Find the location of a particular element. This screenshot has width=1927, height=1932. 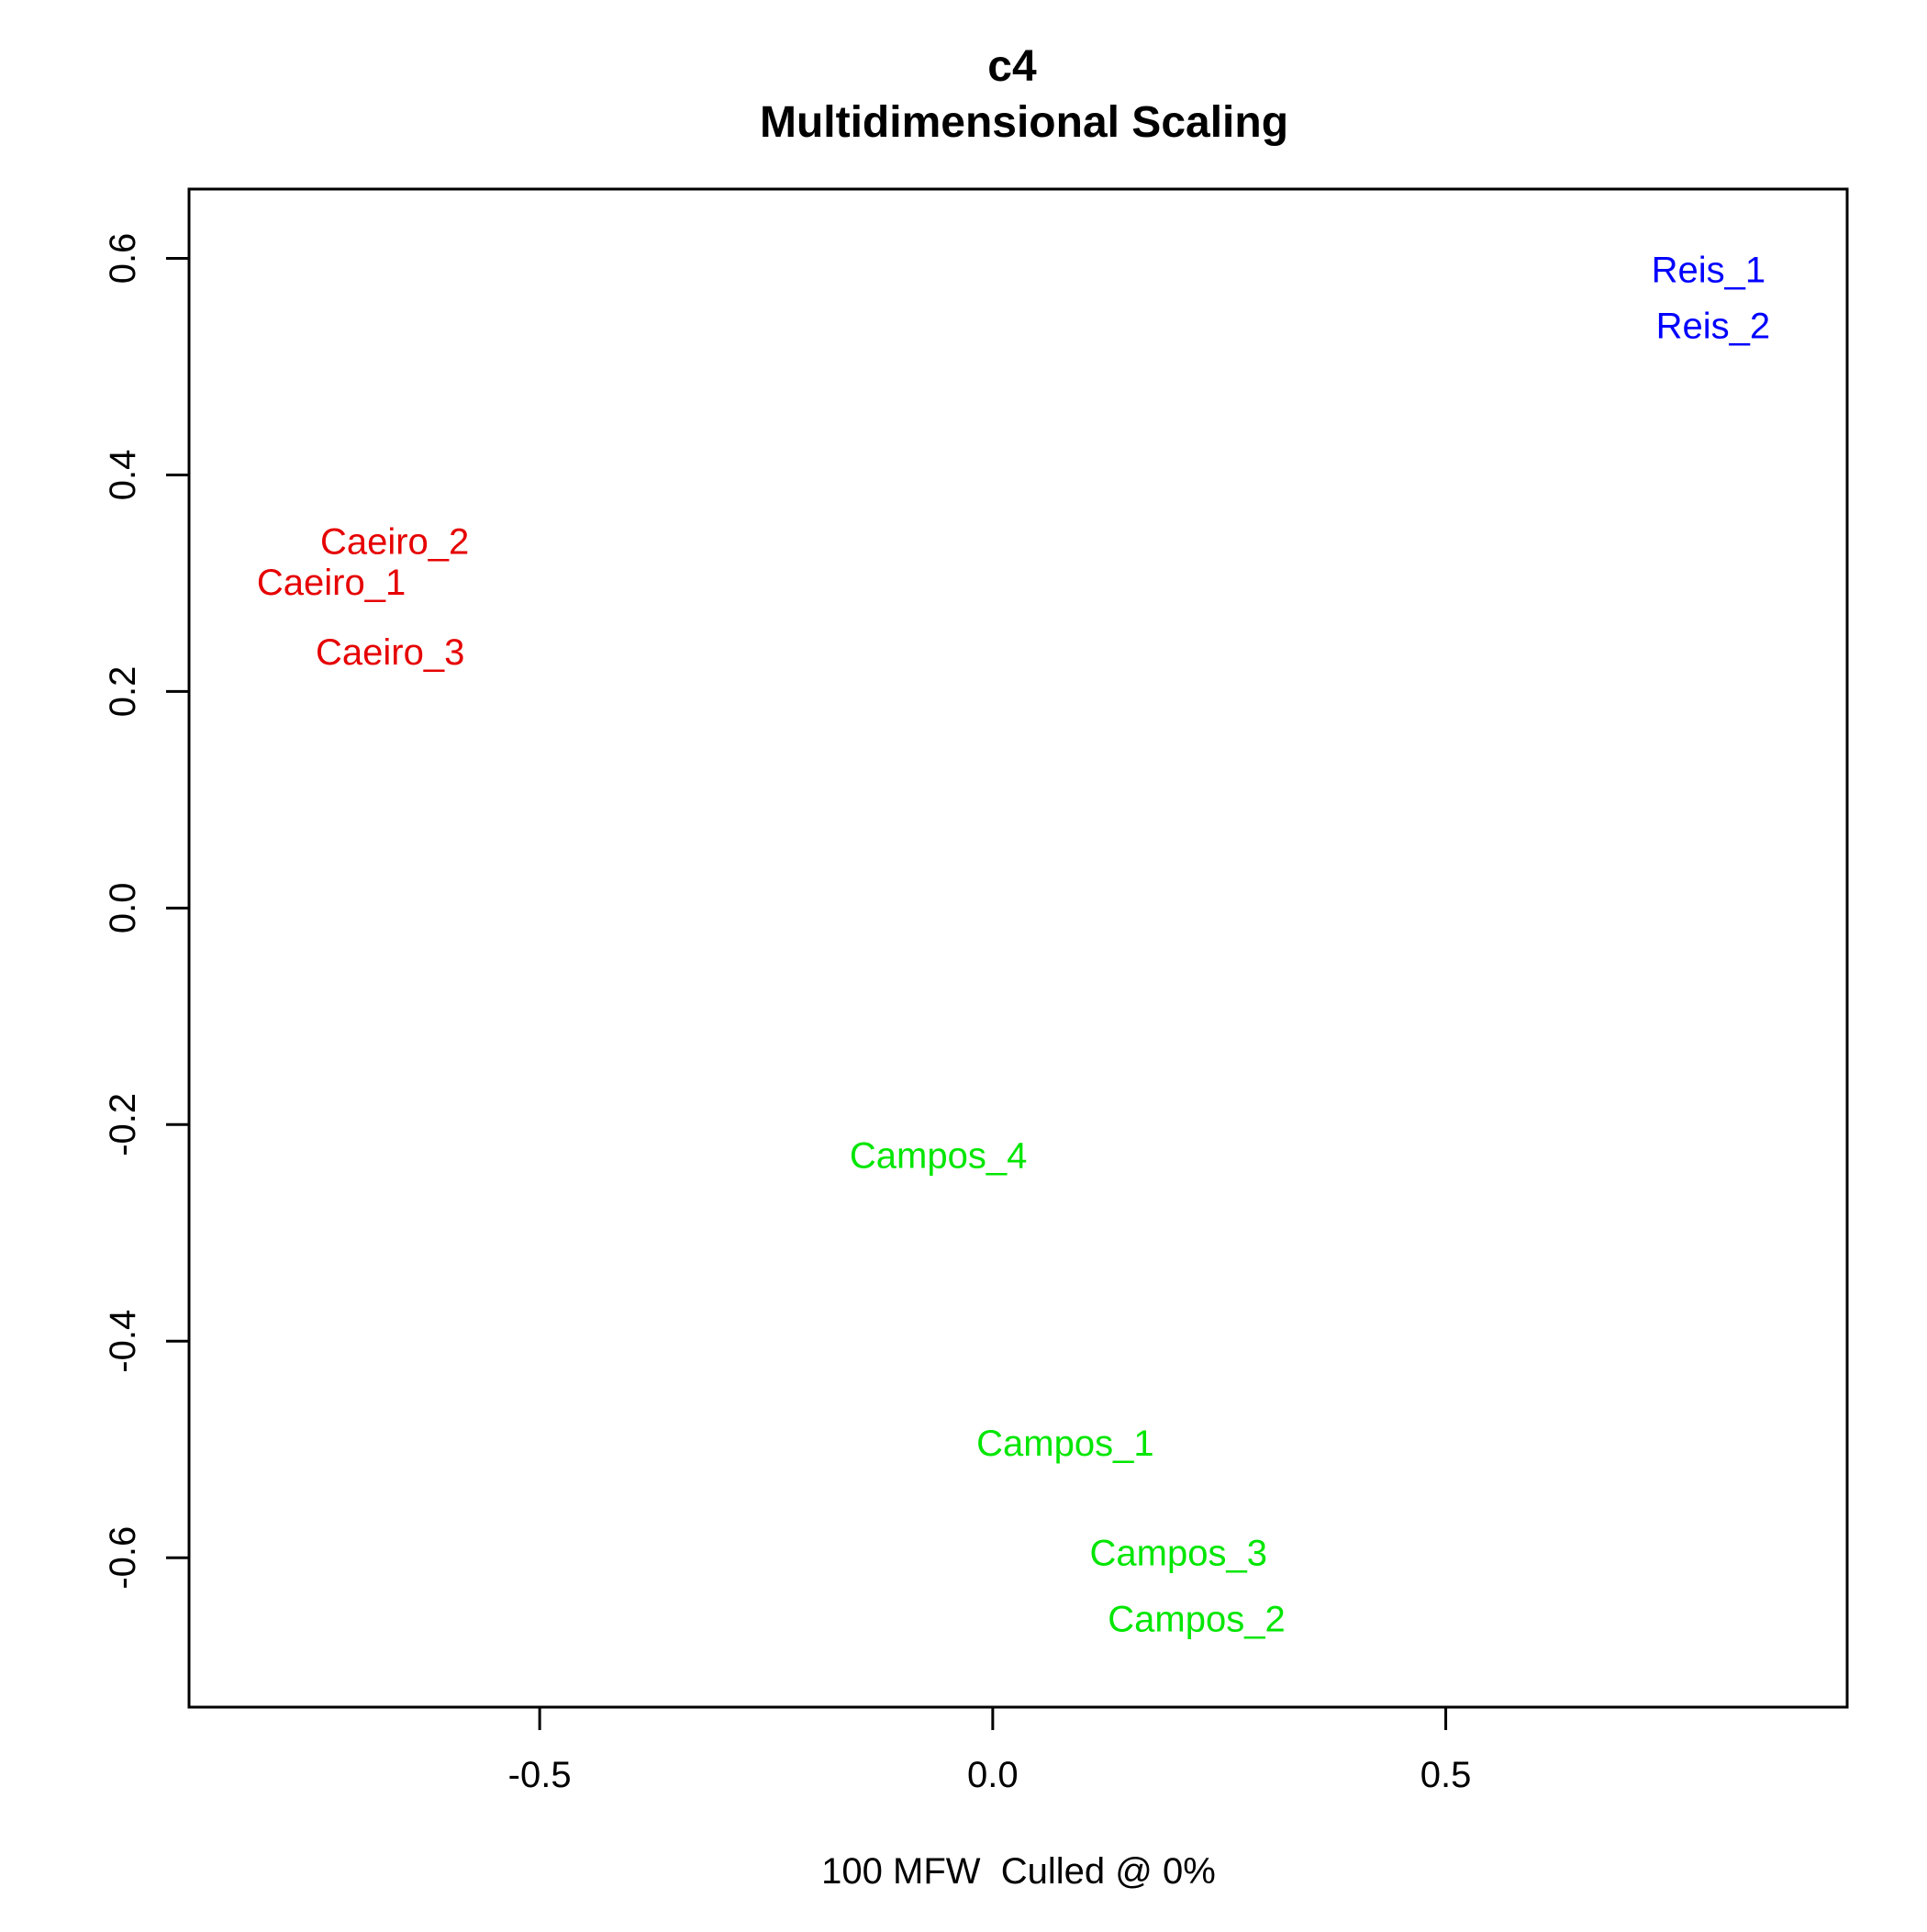

x-tick-label: 0.5 is located at coordinates (1446, 1775).